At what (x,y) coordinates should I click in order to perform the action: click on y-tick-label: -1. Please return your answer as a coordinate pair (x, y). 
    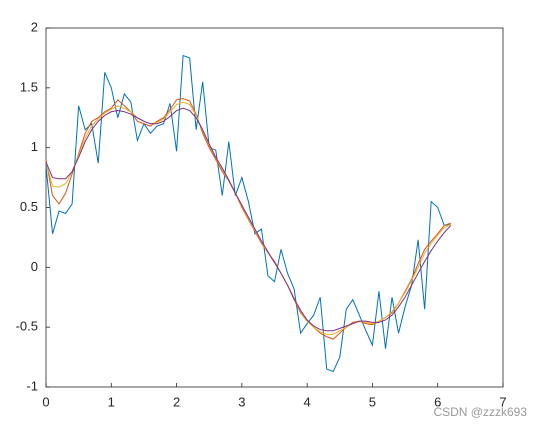
    Looking at the image, I should click on (32, 385).